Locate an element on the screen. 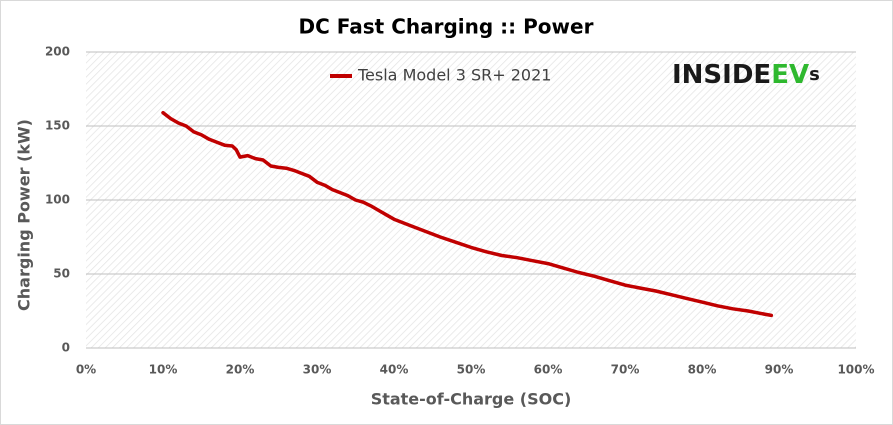 The image size is (893, 425). logo: INSIDEEVs is located at coordinates (746, 75).